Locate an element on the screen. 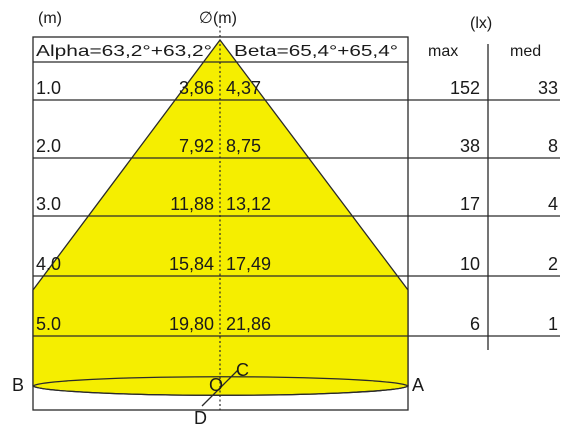 The image size is (564, 432). row-beta-diameter: 13,12 is located at coordinates (248, 204).